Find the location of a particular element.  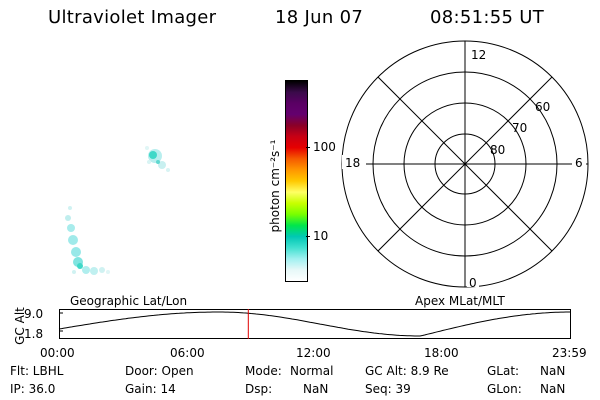

ip-info: IP: 36.0 is located at coordinates (33, 389).